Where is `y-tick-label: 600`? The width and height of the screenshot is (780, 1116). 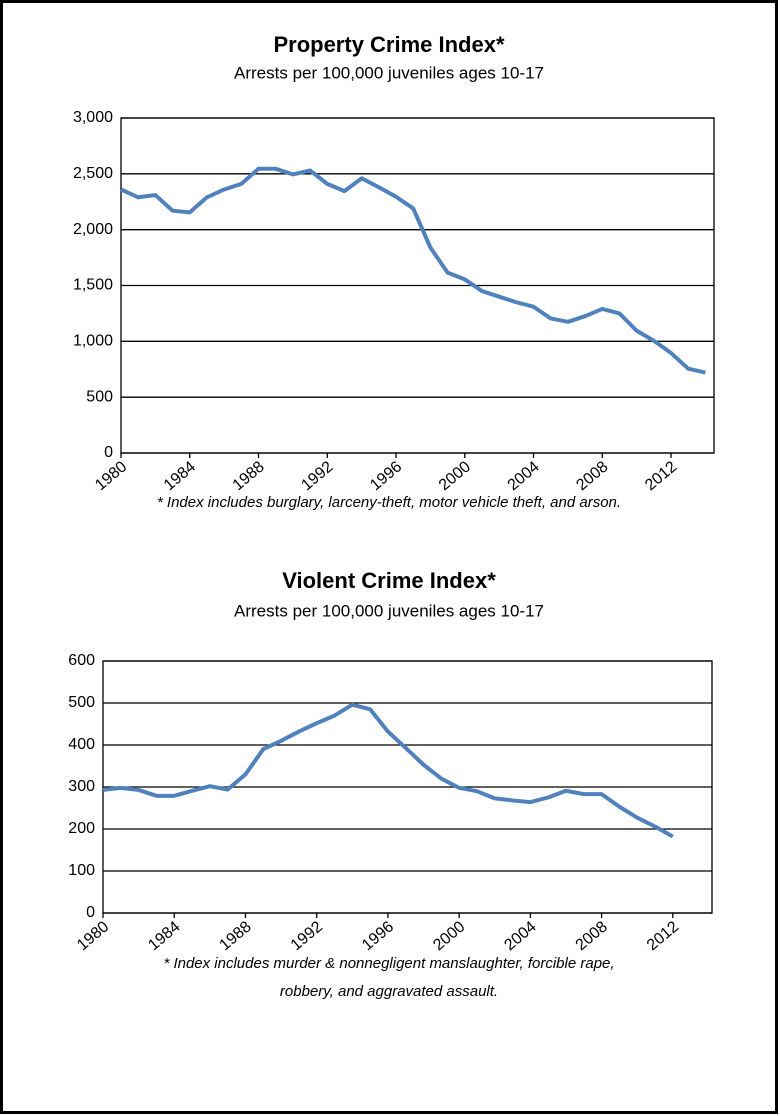 y-tick-label: 600 is located at coordinates (81, 660).